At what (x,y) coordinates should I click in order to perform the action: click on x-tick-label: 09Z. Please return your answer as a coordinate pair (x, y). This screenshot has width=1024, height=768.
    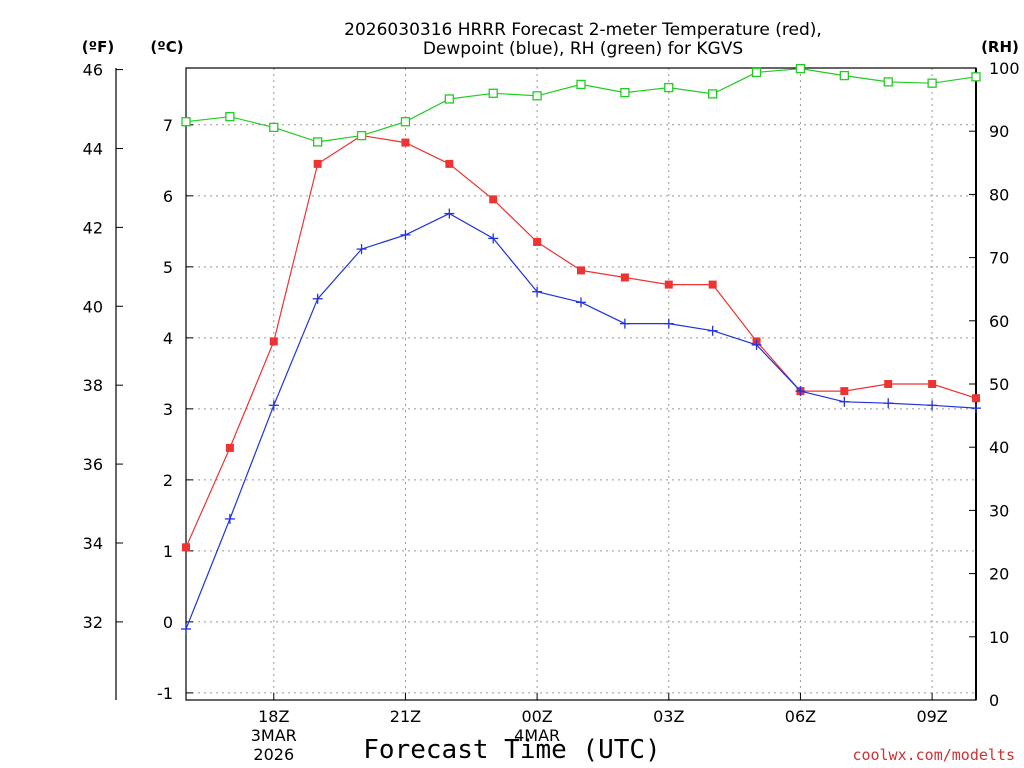
    Looking at the image, I should click on (931, 716).